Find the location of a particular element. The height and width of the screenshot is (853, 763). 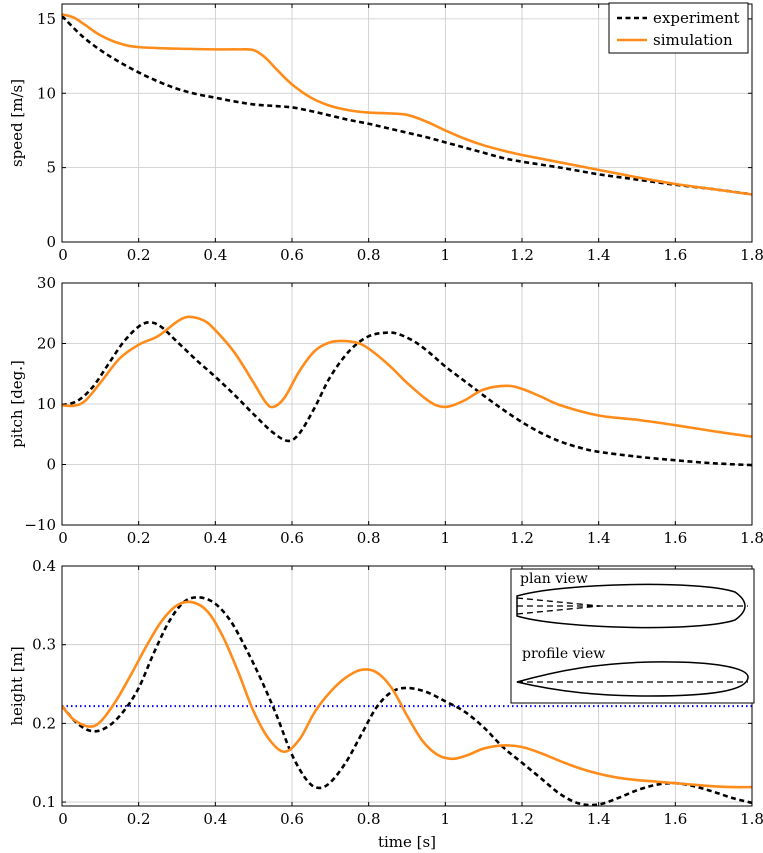

legend-box is located at coordinates (678, 28).